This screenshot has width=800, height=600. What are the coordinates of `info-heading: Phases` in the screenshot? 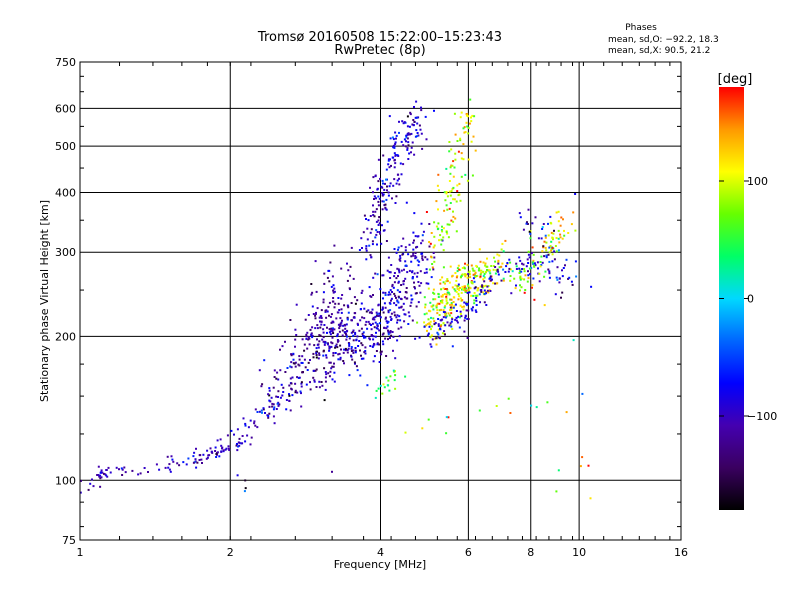 It's located at (641, 28).